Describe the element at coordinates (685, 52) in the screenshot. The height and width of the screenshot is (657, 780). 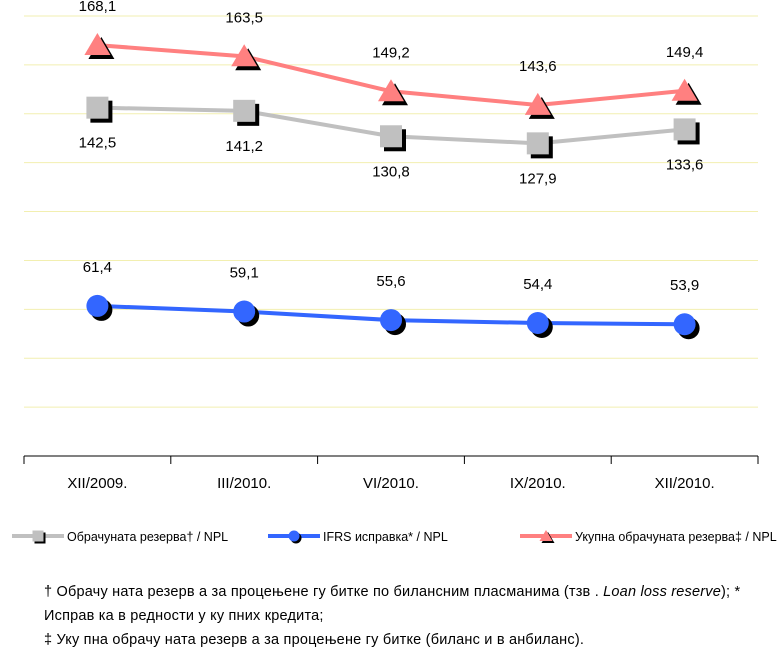
I see `data-label: 149,4` at that location.